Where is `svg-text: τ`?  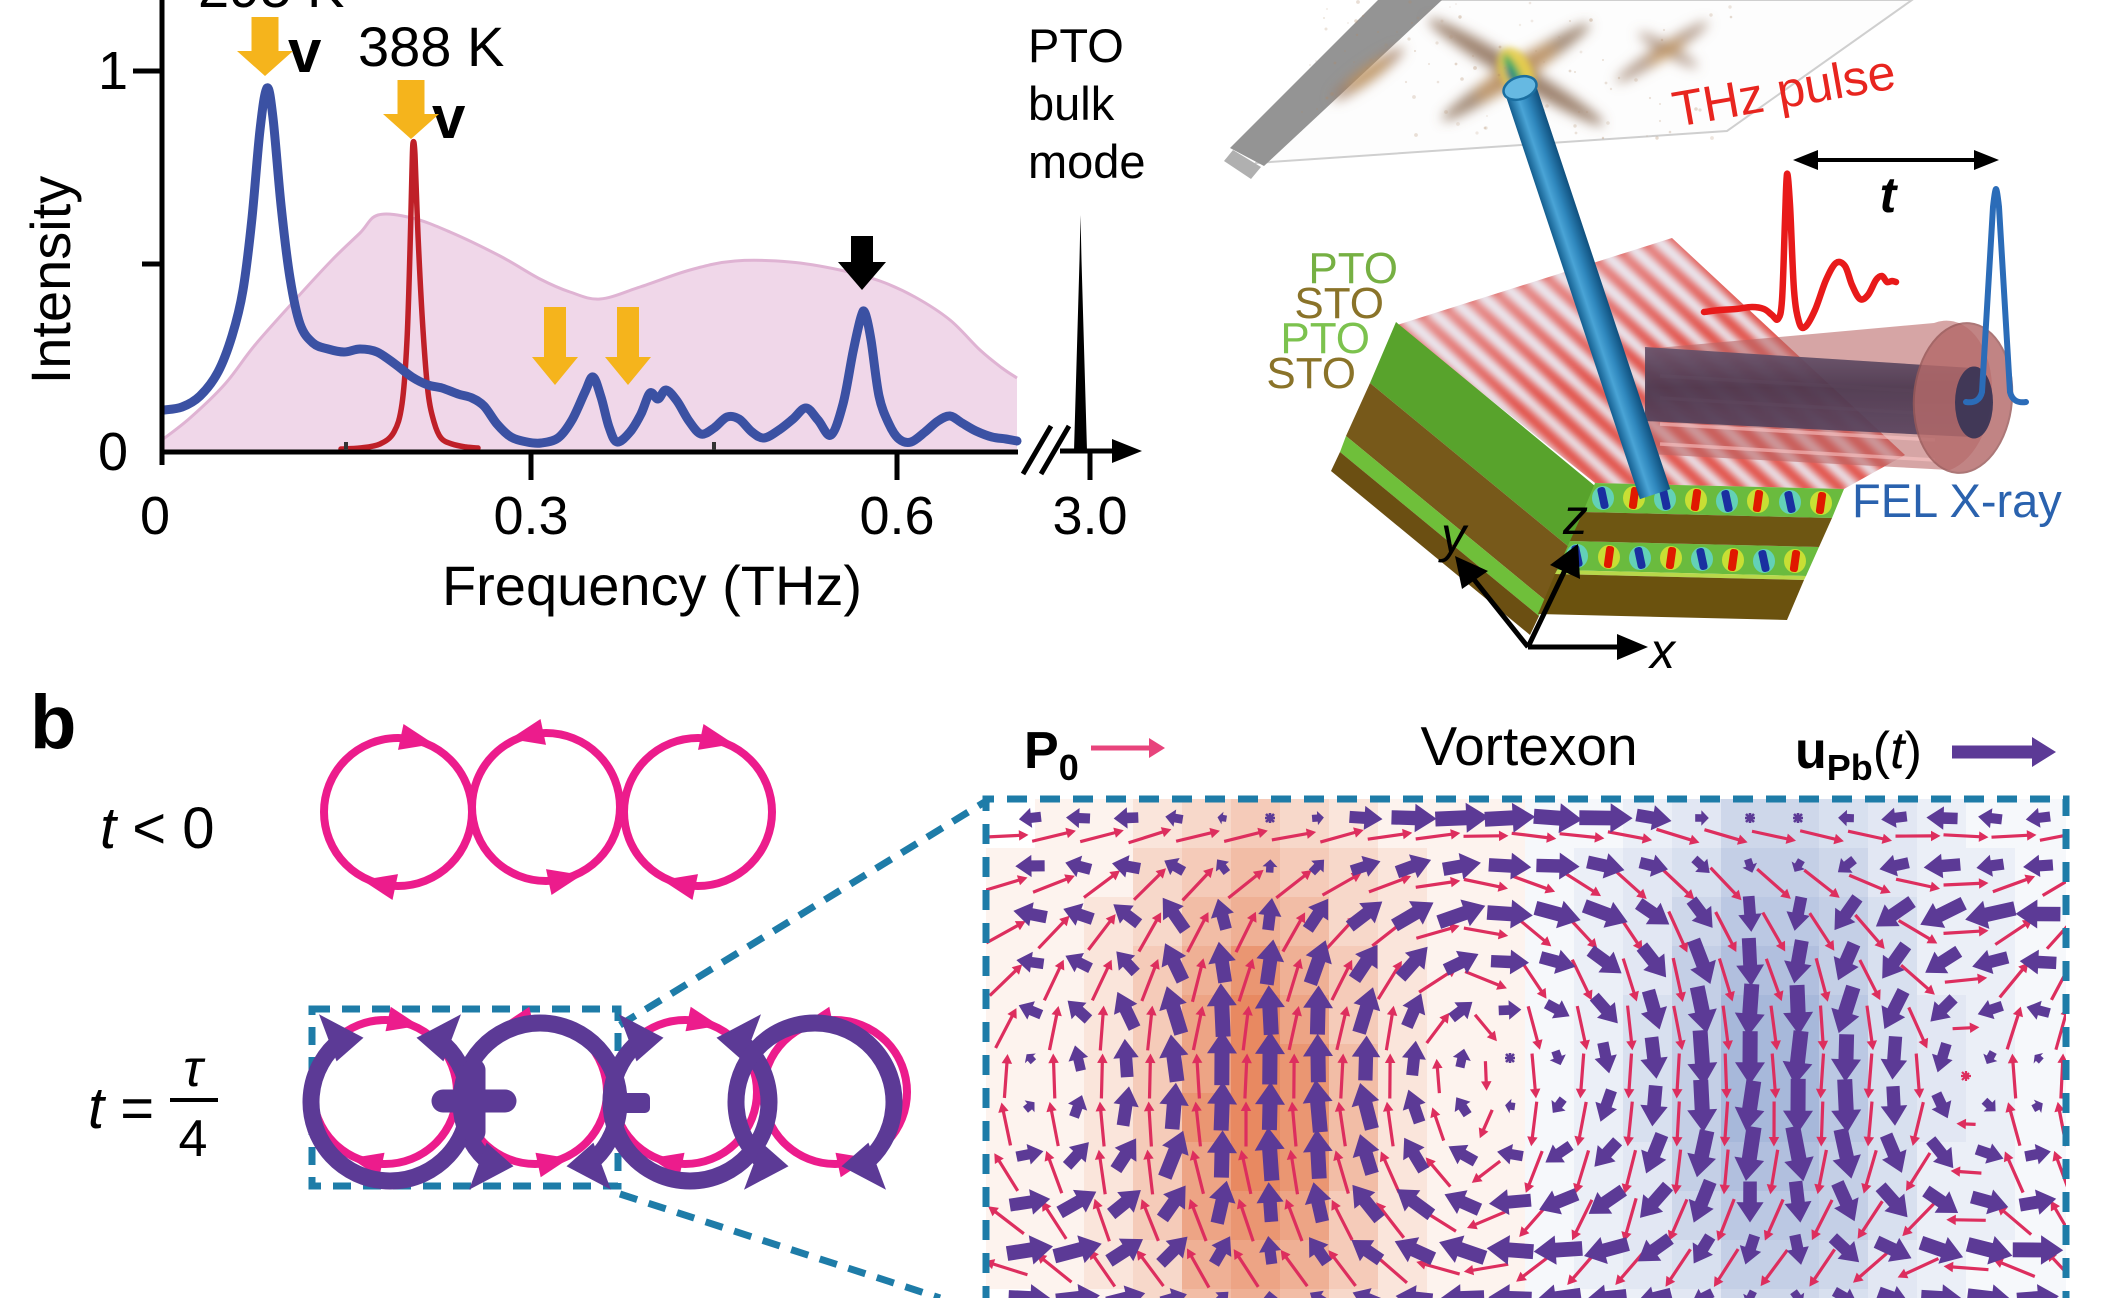
svg-text: τ is located at coordinates (194, 1069).